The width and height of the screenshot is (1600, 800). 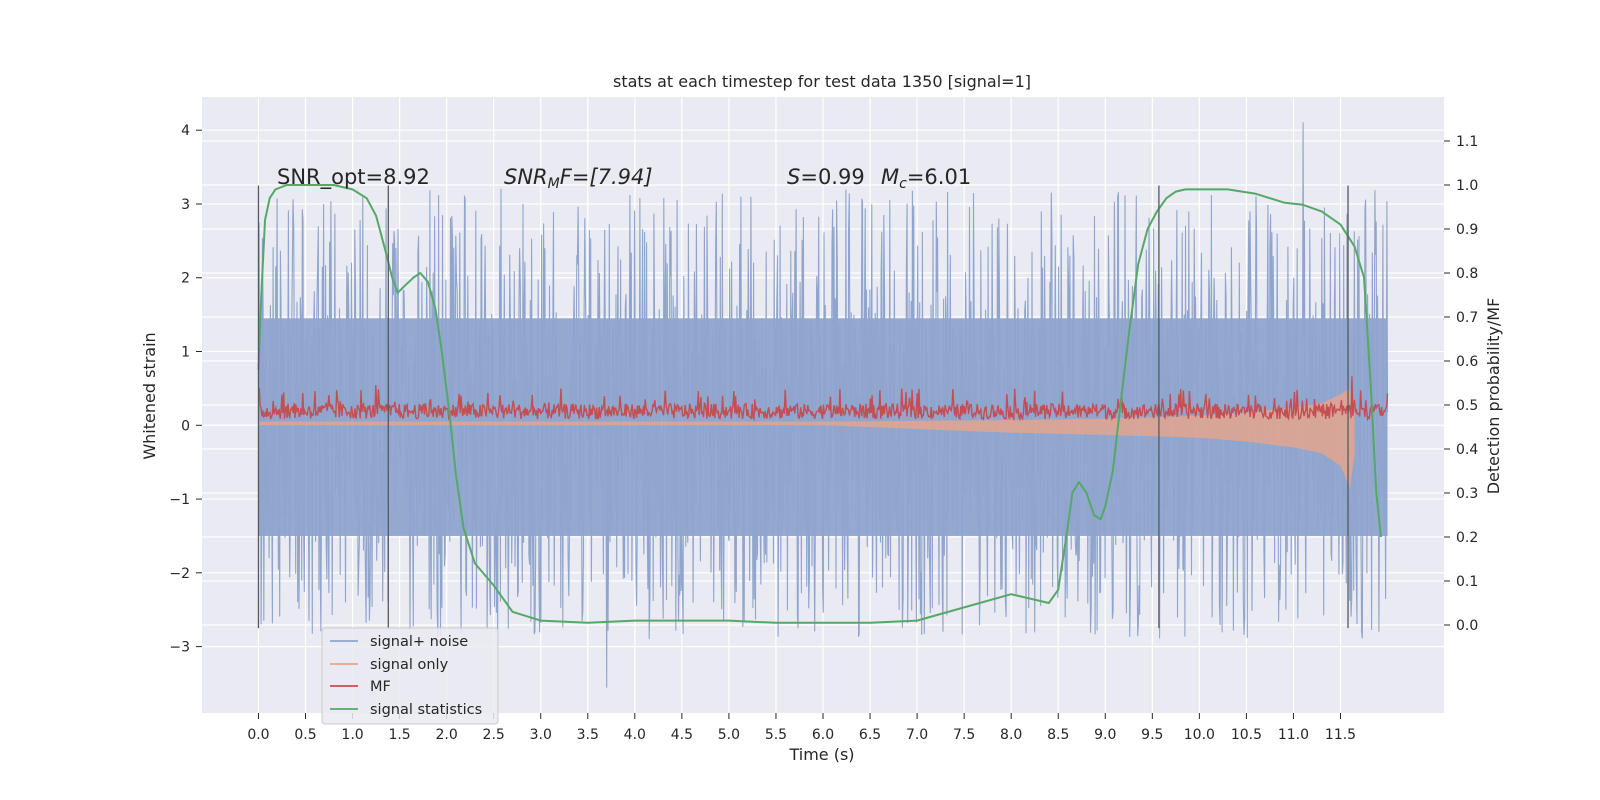 I want to click on x-tick-label: 4.0, so click(x=635, y=735).